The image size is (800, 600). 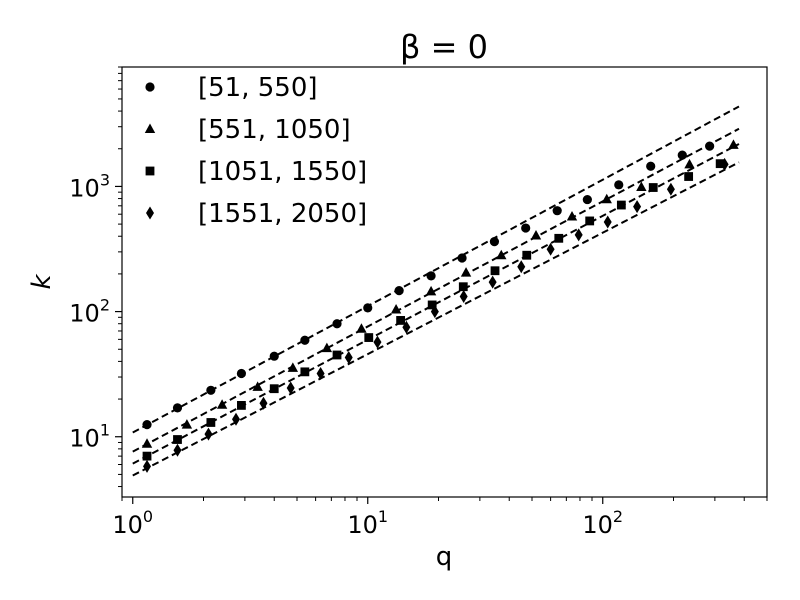 I want to click on legend-entry: [551, 1050], so click(x=247, y=130).